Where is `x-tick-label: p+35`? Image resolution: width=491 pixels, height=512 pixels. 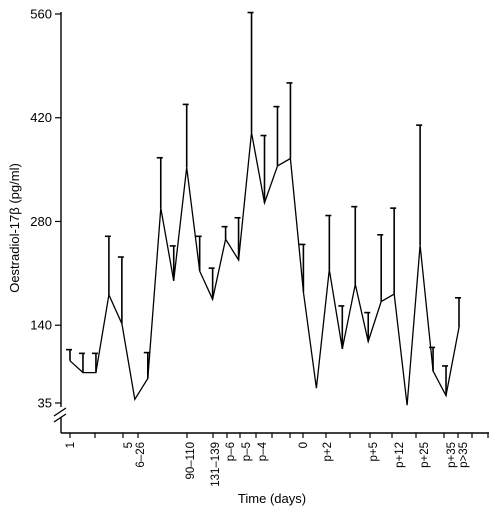
x-tick-label: p+35 is located at coordinates (452, 455).